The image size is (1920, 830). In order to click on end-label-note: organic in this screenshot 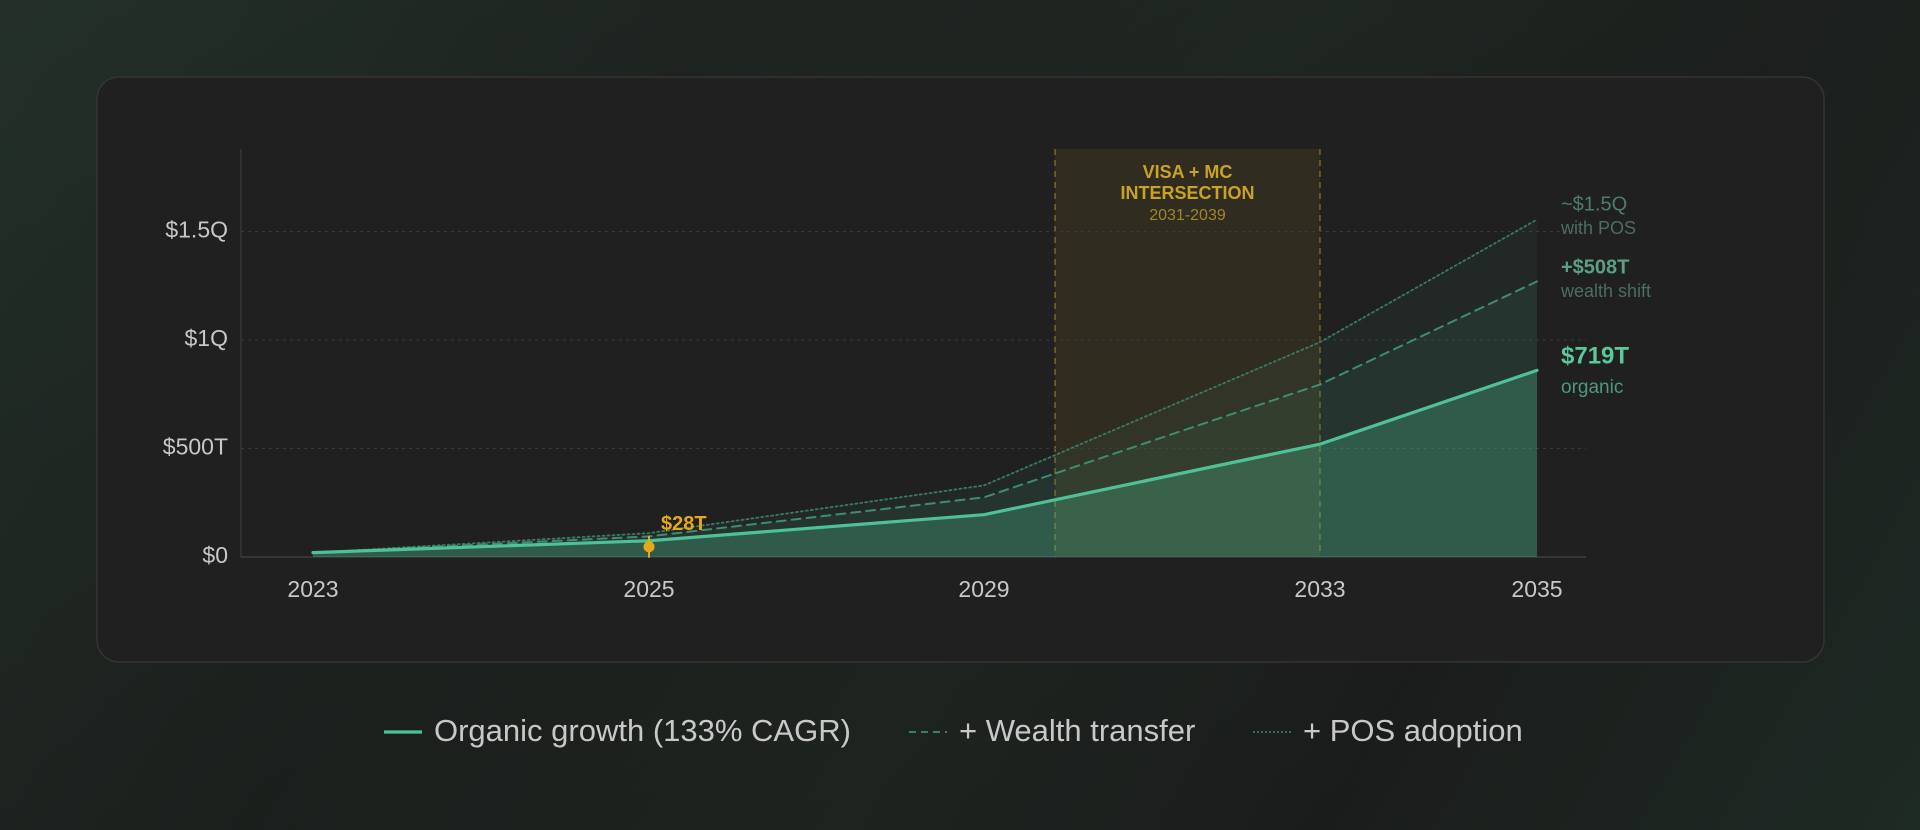, I will do `click(1592, 387)`.